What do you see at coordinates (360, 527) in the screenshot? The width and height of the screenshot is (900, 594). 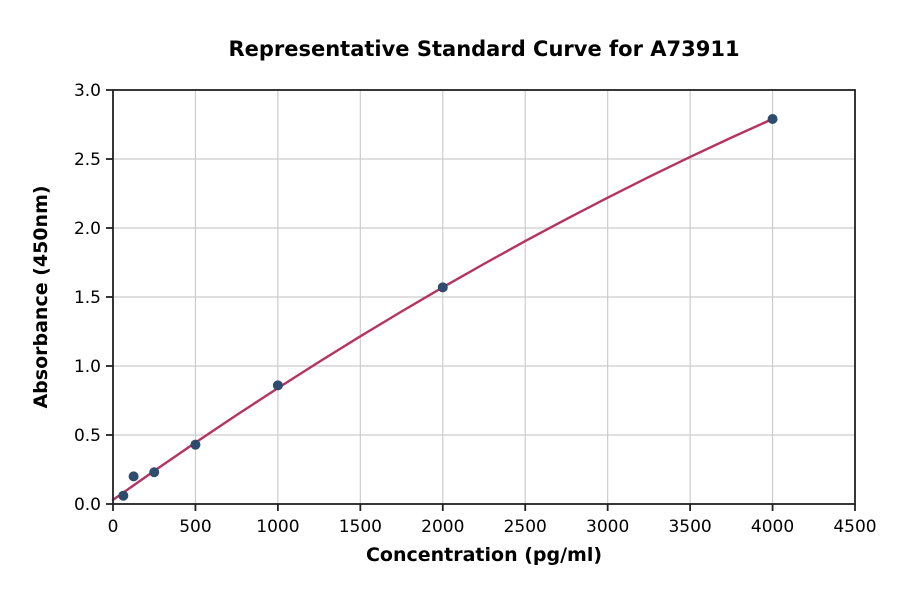 I see `x-tick-label: 1500` at bounding box center [360, 527].